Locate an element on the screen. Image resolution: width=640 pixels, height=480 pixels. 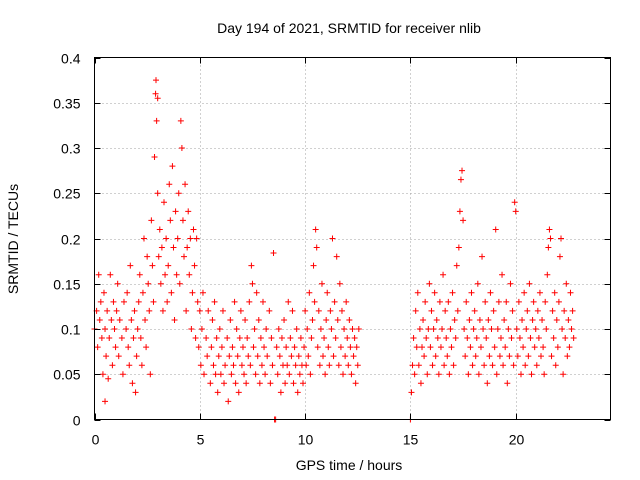
y-tick-label: 0.1 is located at coordinates (71, 330).